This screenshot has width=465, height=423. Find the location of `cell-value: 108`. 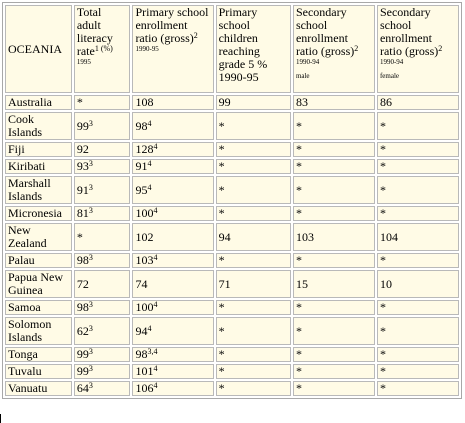

cell-value: 108 is located at coordinates (144, 102).